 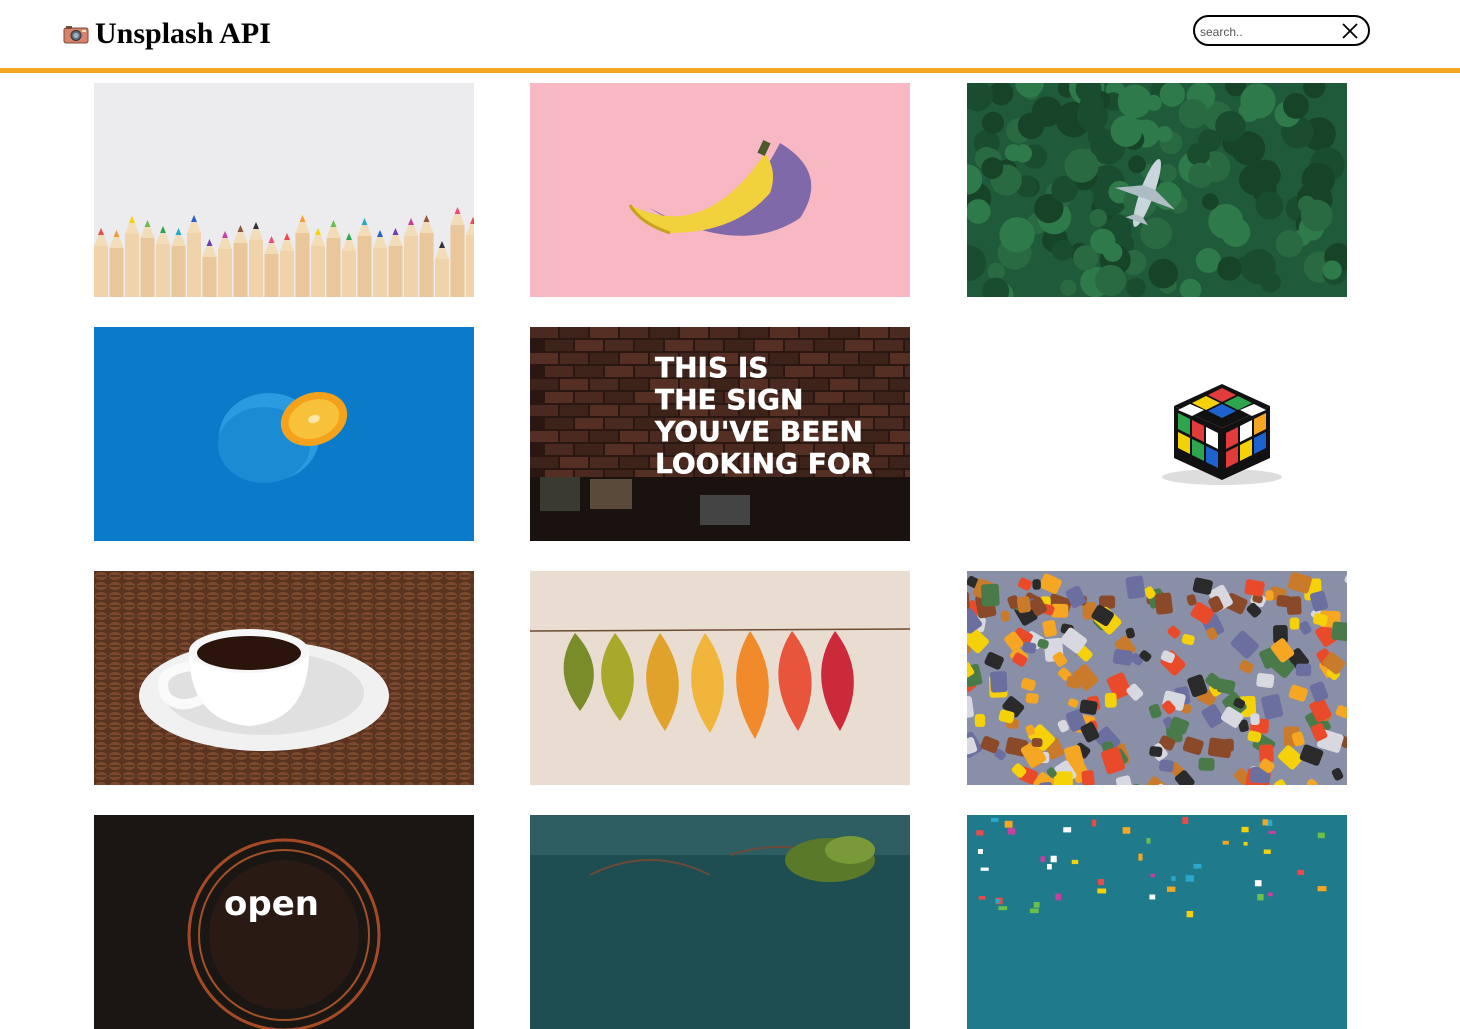 What do you see at coordinates (284, 678) in the screenshot?
I see `photo-coffee-cup` at bounding box center [284, 678].